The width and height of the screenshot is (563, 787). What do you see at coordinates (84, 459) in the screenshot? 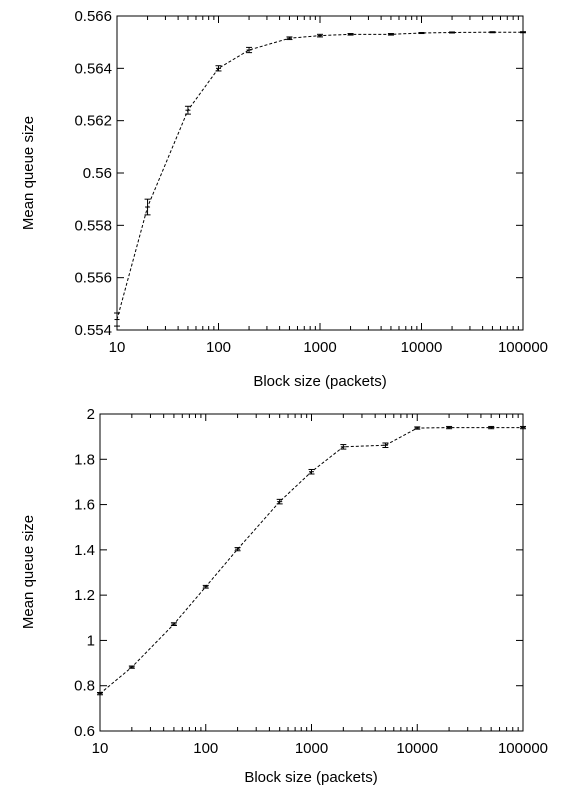
I see `y-tick-label-bottom: 1.8` at bounding box center [84, 459].